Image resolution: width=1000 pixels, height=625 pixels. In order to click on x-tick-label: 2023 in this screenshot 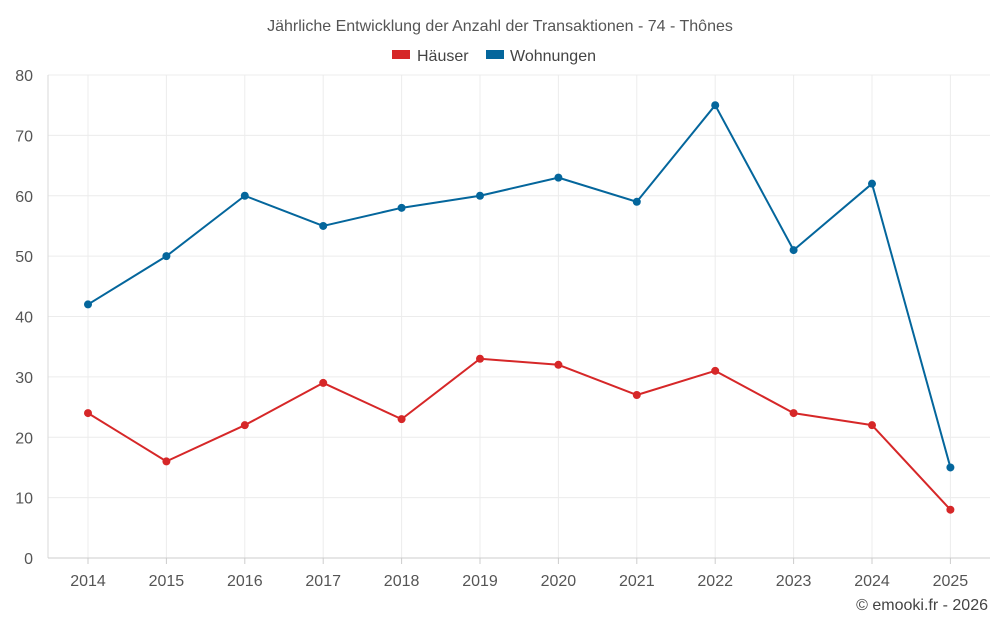, I will do `click(794, 581)`.